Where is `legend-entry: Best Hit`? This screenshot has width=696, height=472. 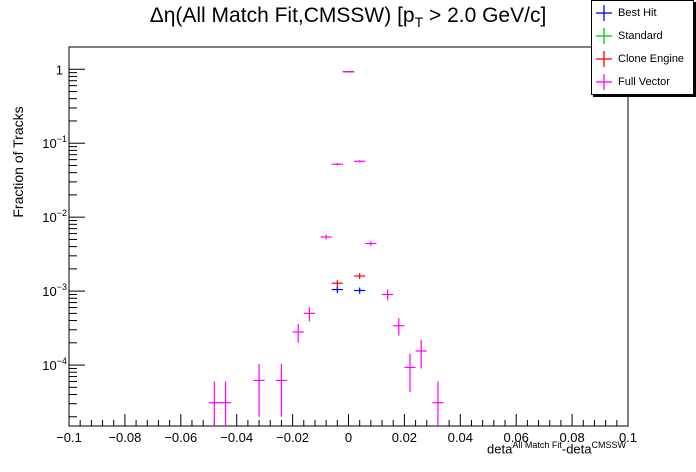
legend-entry: Best Hit is located at coordinates (642, 14).